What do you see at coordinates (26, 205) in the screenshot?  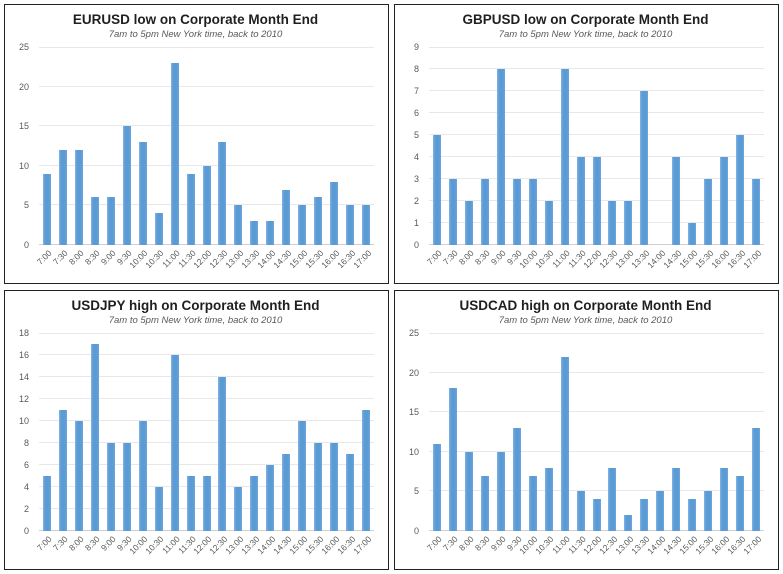 I see `y-axis-tick-label: 5` at bounding box center [26, 205].